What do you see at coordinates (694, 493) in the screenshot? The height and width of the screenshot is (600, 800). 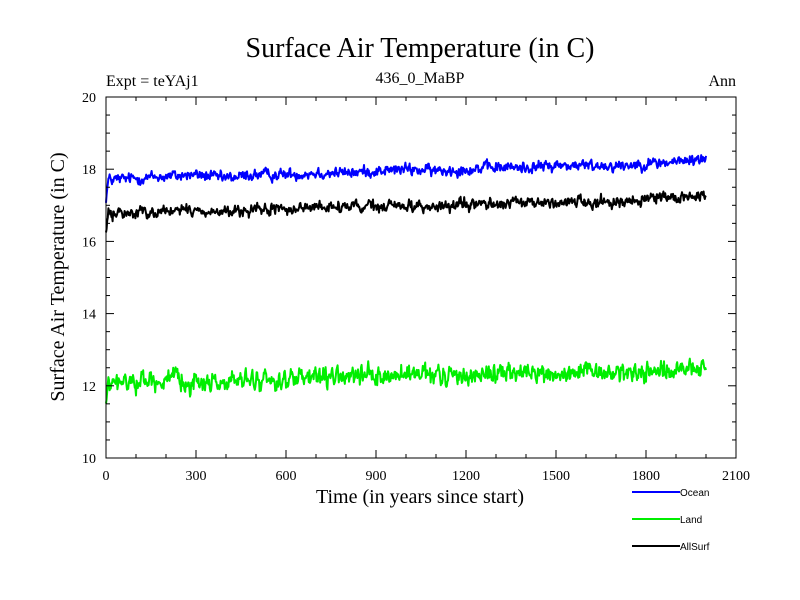 I see `legend-label-ocean: Ocean` at bounding box center [694, 493].